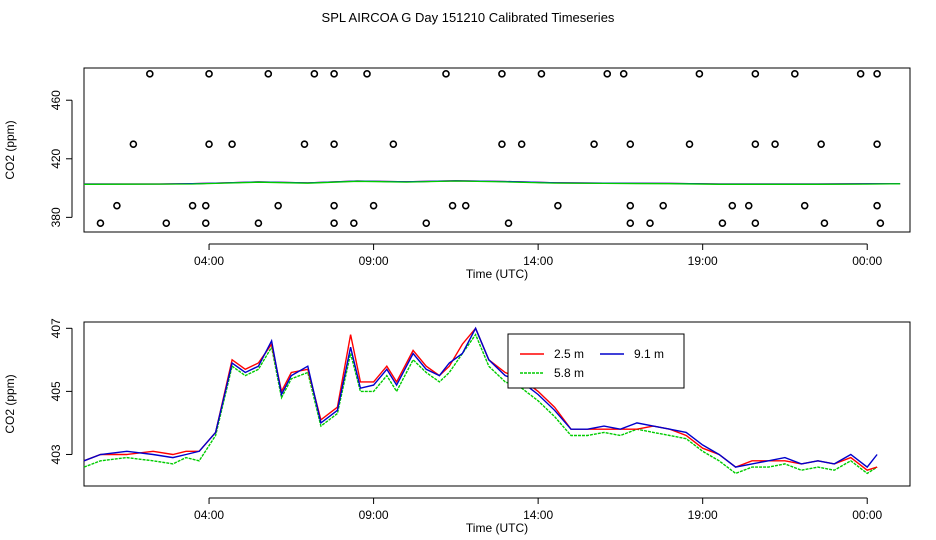  I want to click on bottom-panel-x-tick-label: 19:00, so click(703, 515).